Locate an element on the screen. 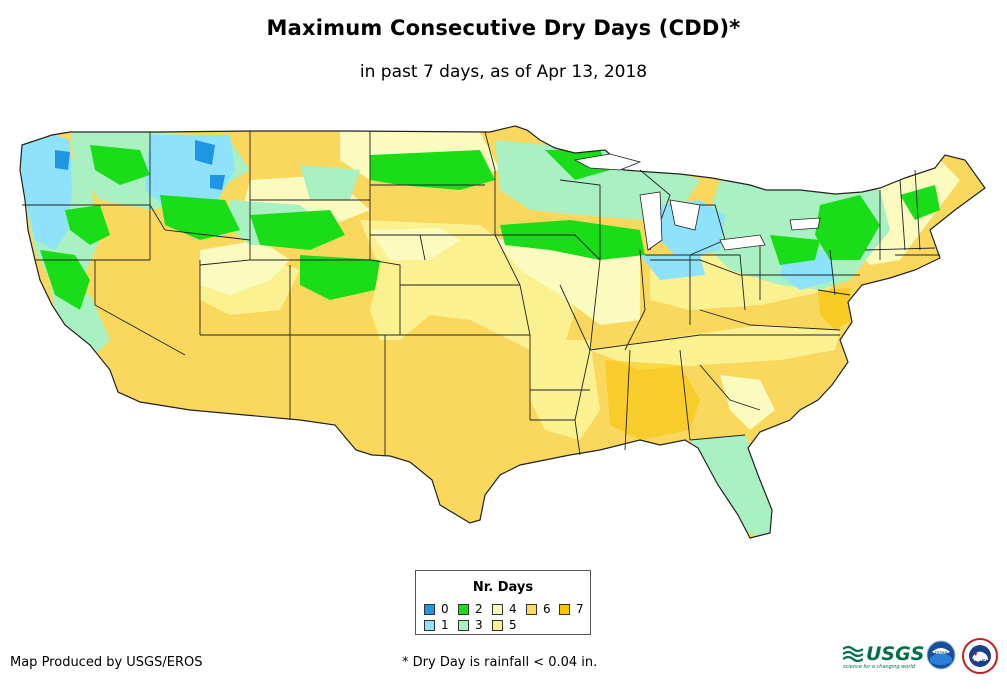 The image size is (1007, 691). wet-2-idaho is located at coordinates (200, 217).